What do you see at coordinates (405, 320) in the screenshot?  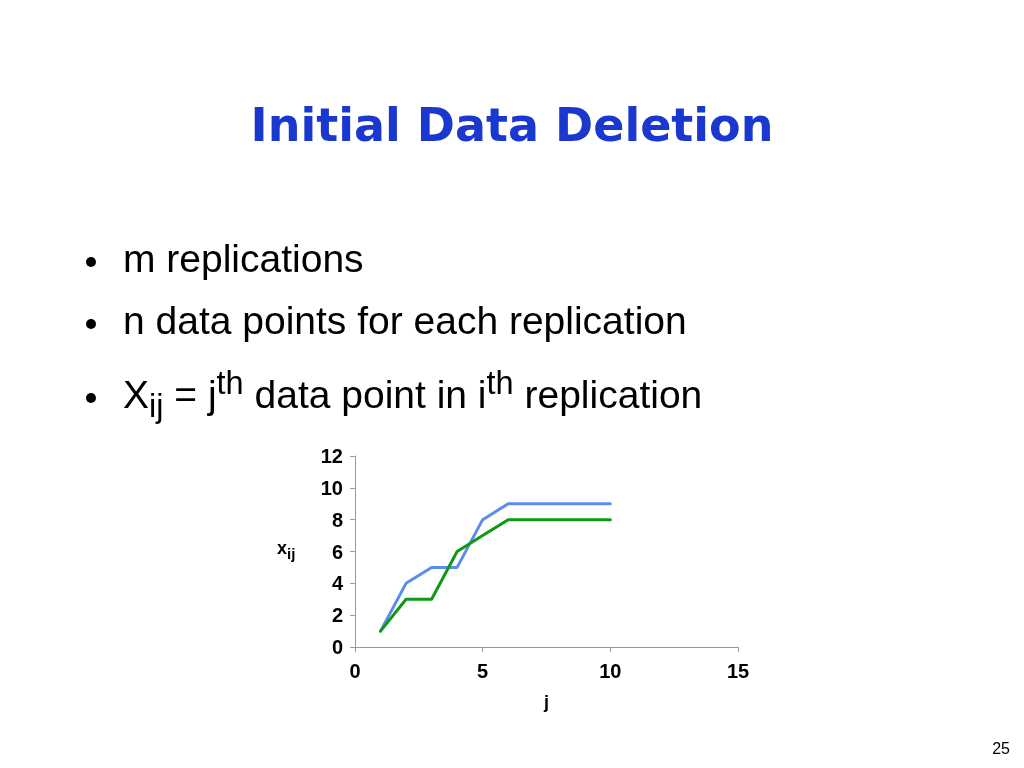 I see `text: n data points for each replication` at bounding box center [405, 320].